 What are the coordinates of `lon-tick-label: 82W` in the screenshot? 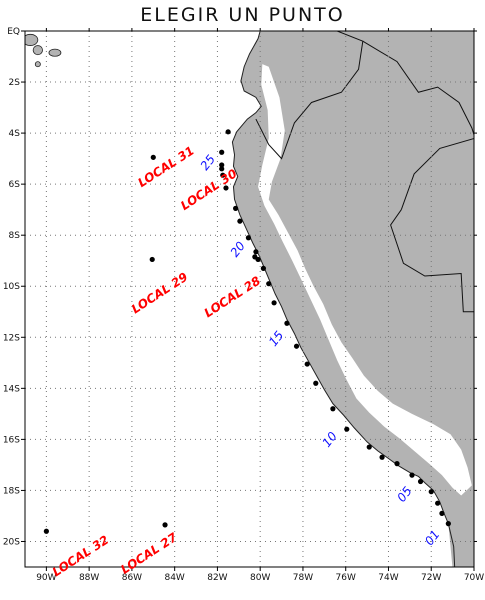 It's located at (217, 578).